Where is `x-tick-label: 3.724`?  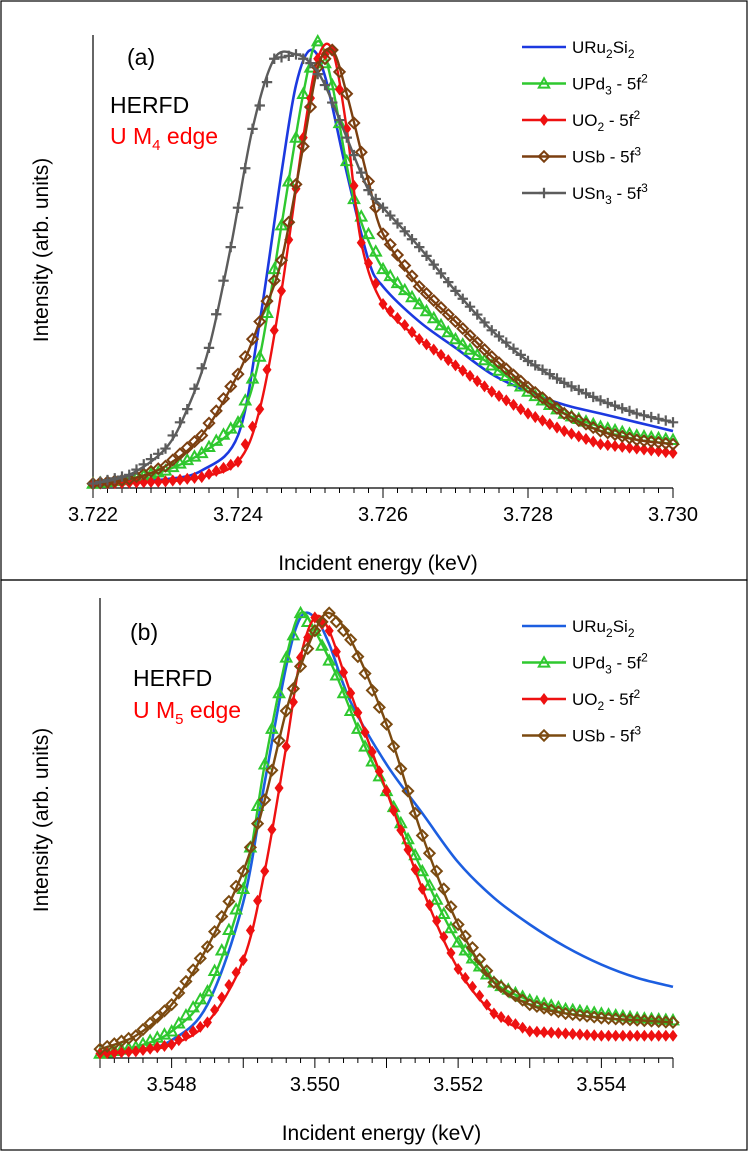
x-tick-label: 3.724 is located at coordinates (238, 515).